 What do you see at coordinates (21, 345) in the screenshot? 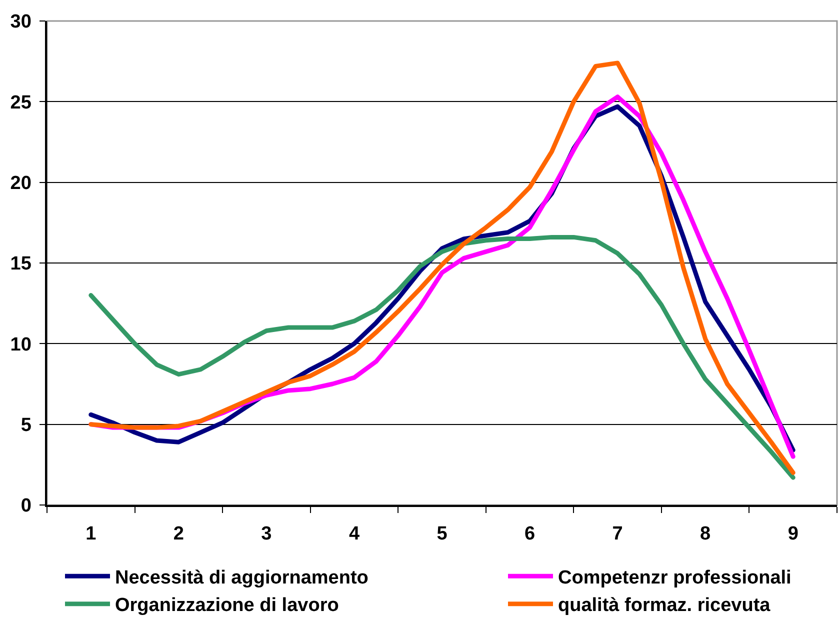
I see `y-tick-label: 10` at bounding box center [21, 345].